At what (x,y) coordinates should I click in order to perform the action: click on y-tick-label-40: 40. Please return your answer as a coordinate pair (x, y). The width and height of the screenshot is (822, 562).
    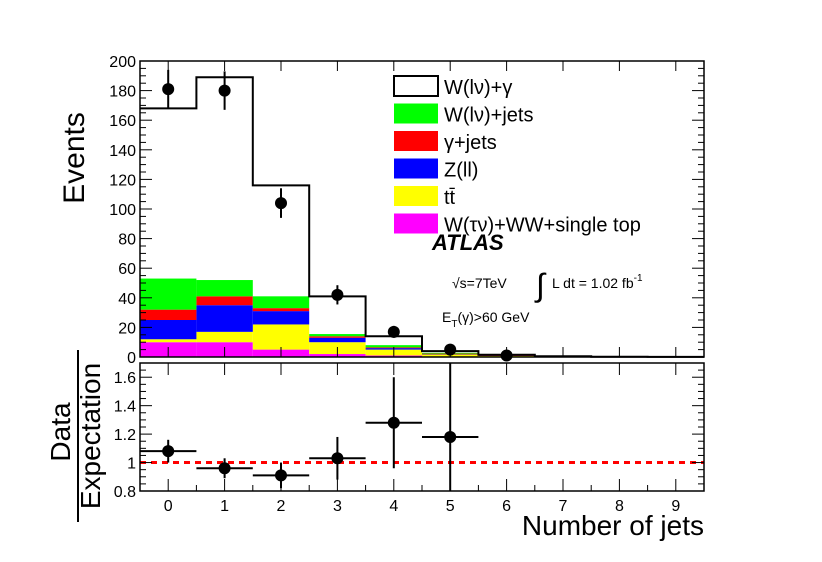
    Looking at the image, I should click on (127, 299).